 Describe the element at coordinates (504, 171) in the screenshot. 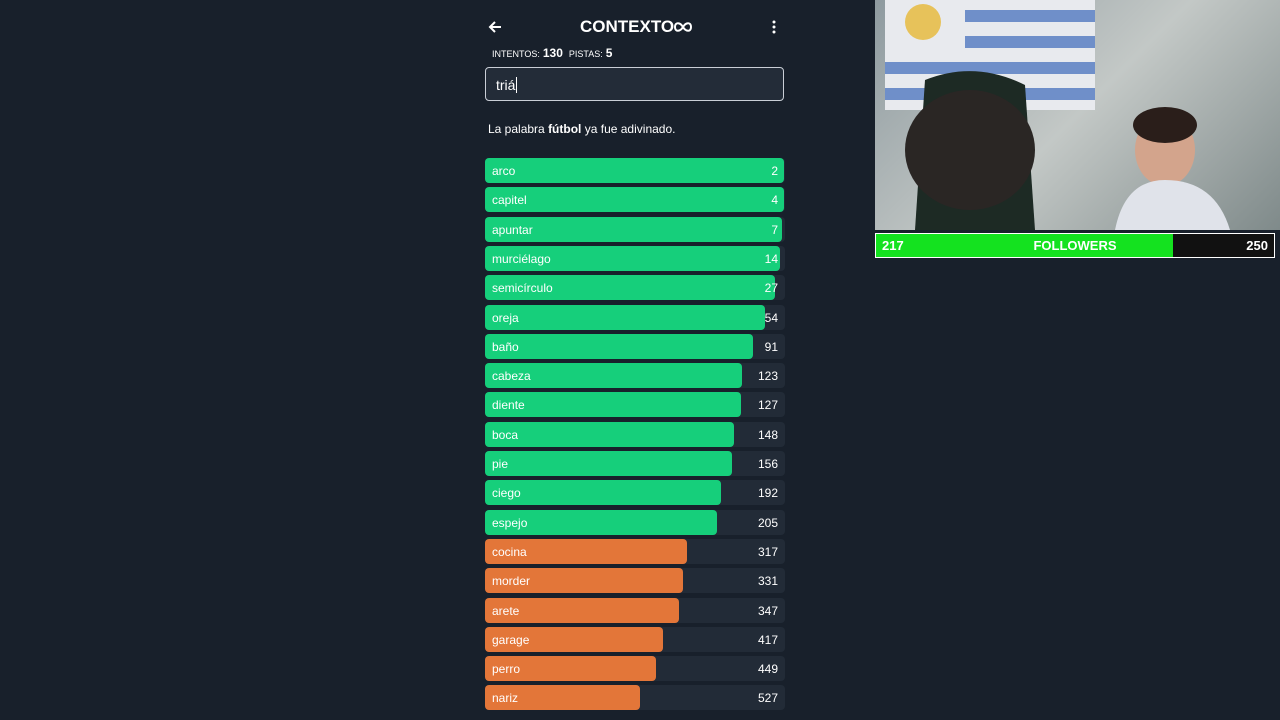

I see `guess-word: arco` at that location.